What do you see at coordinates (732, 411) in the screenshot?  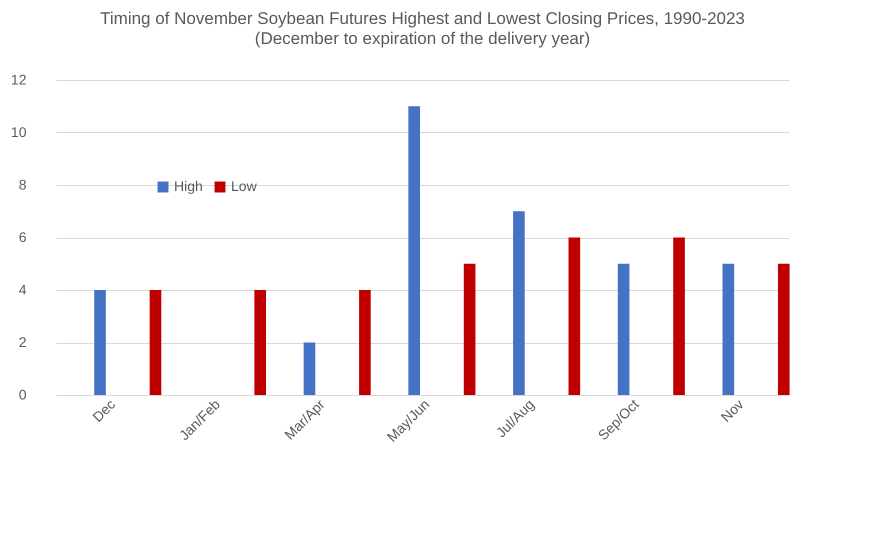 I see `x-tick-label: Nov` at bounding box center [732, 411].